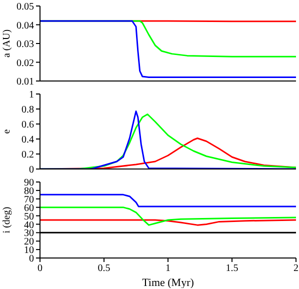  What do you see at coordinates (40, 268) in the screenshot?
I see `x-tick-label: 0` at bounding box center [40, 268].